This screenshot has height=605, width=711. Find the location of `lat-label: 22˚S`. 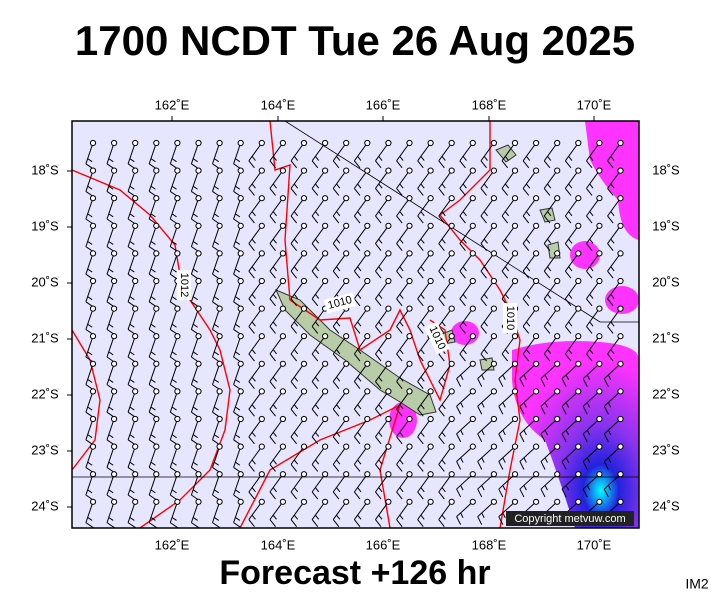

lat-label: 22˚S is located at coordinates (45, 393).